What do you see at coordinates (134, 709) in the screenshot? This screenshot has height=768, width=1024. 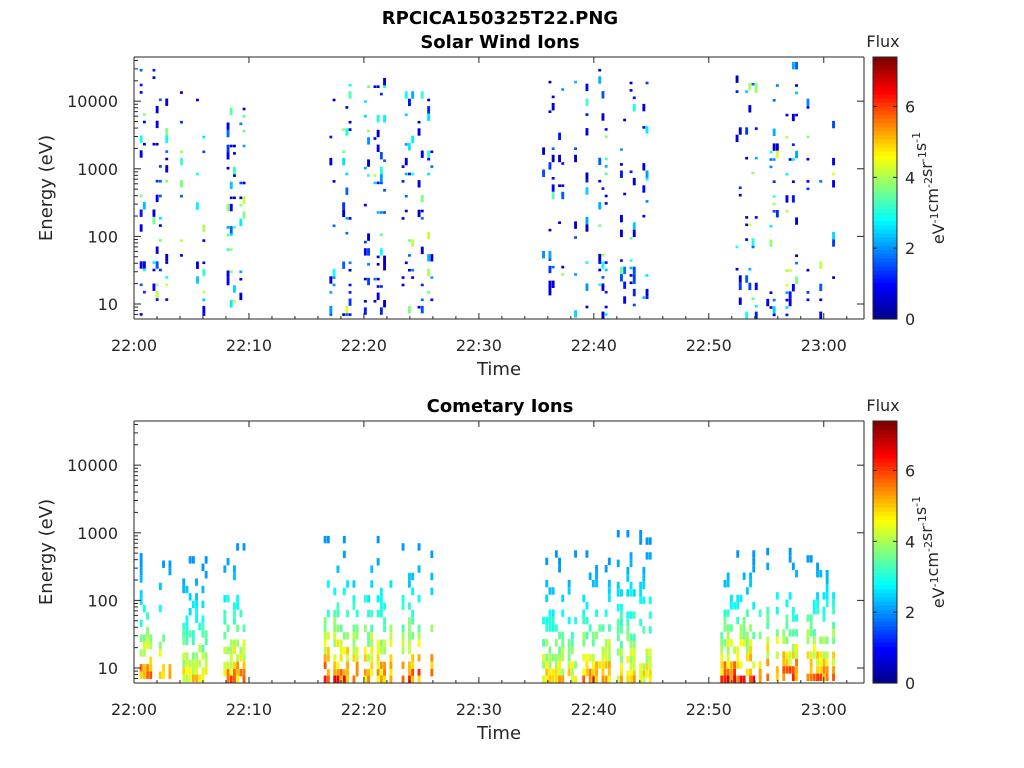 I see `x-tick-label: 22:00` at bounding box center [134, 709].